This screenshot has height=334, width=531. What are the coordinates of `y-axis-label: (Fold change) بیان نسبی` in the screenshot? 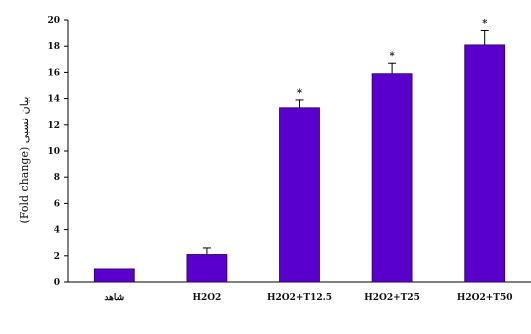 It's located at (24, 160).